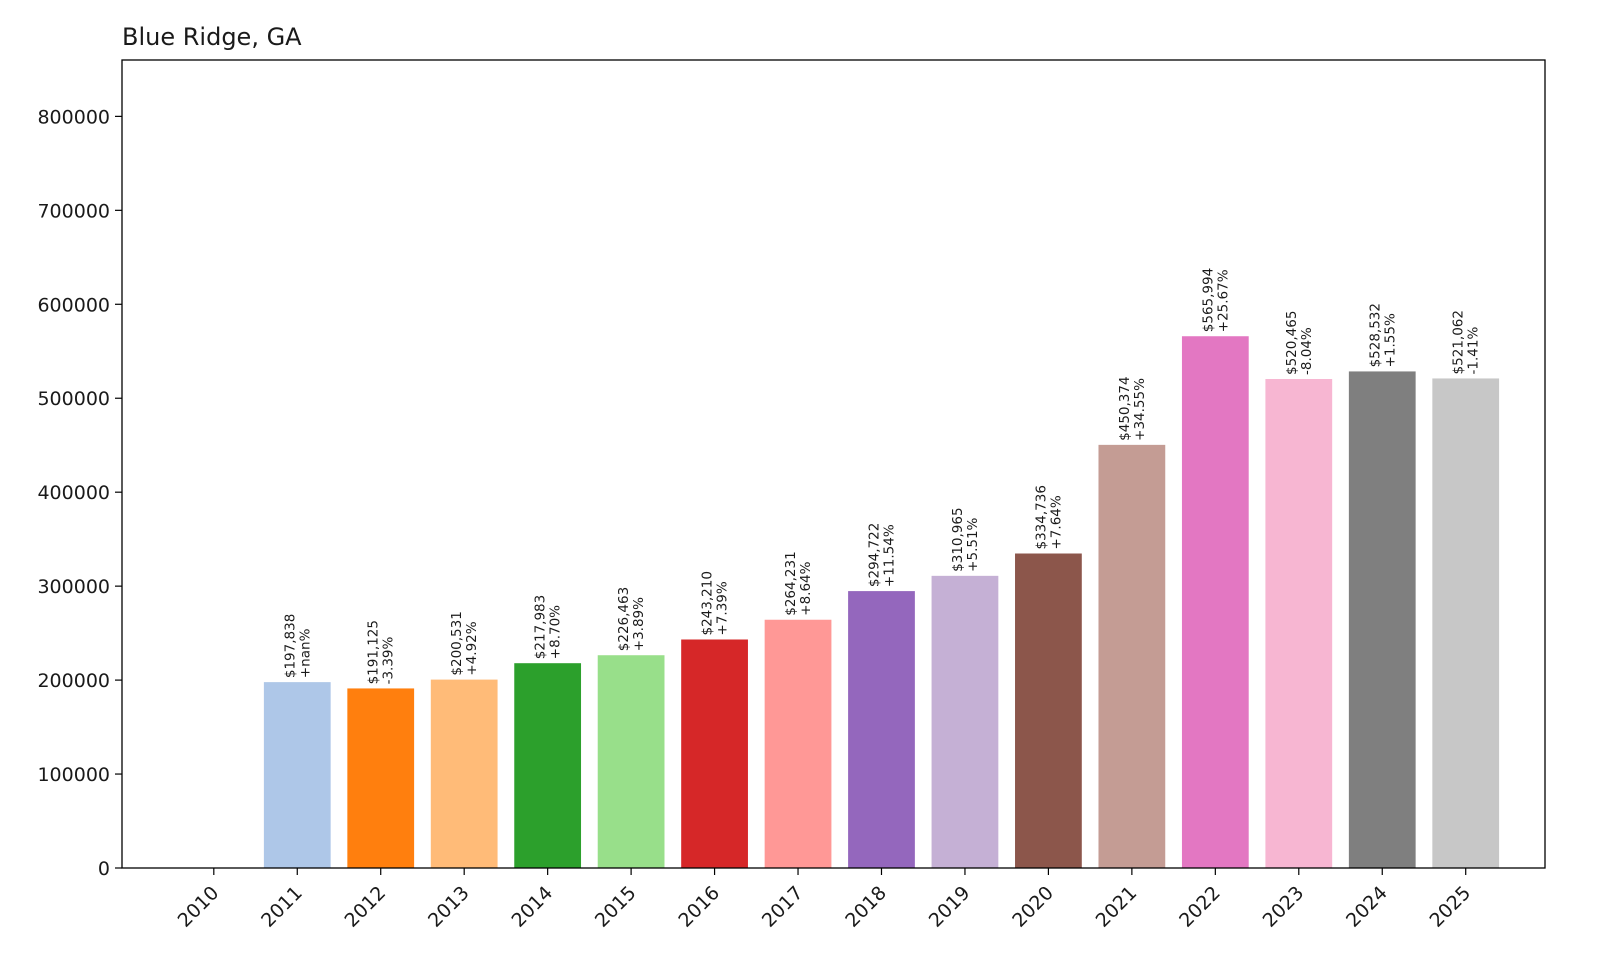  Describe the element at coordinates (104, 869) in the screenshot. I see `y-tick-label: 0` at that location.